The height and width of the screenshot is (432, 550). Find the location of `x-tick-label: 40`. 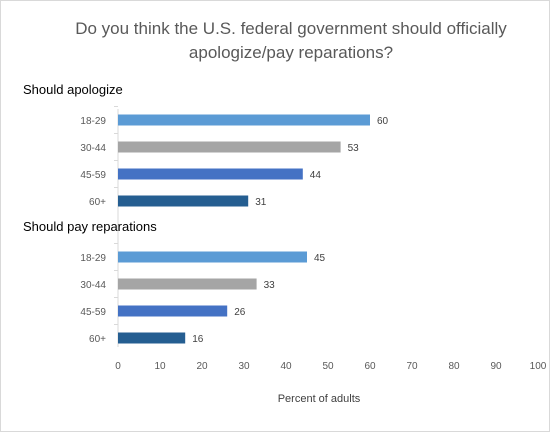

x-tick-label: 40 is located at coordinates (286, 366).